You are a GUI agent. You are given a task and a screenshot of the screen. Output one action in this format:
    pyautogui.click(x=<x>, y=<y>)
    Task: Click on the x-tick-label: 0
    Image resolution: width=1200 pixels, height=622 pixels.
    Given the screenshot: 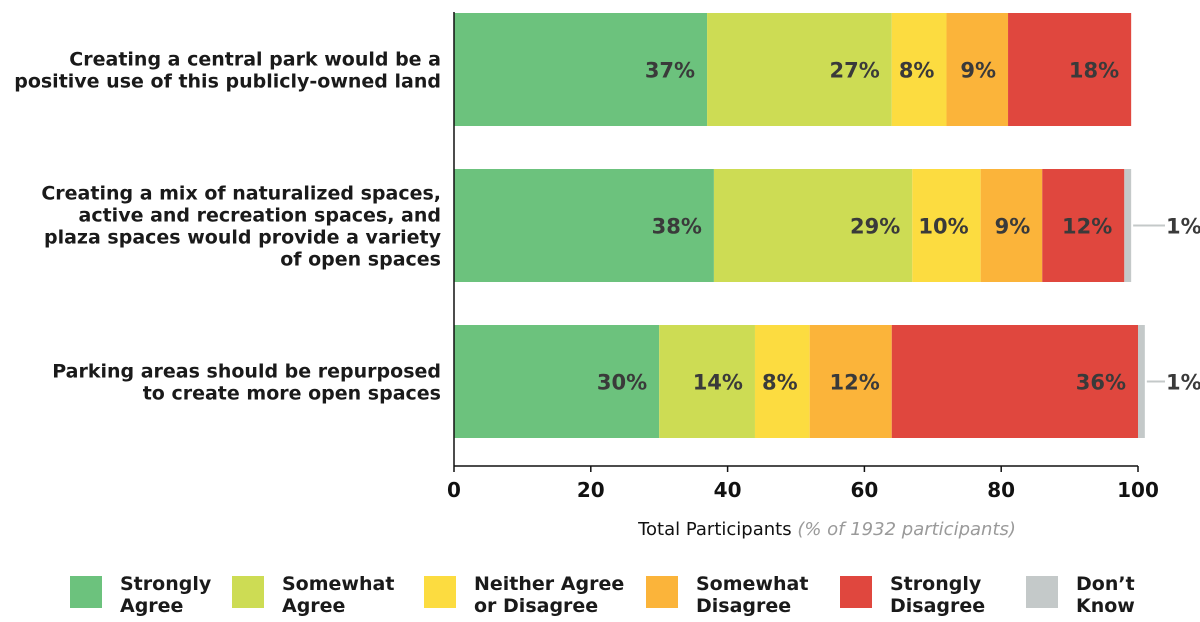 What is the action you would take?
    pyautogui.click(x=454, y=490)
    